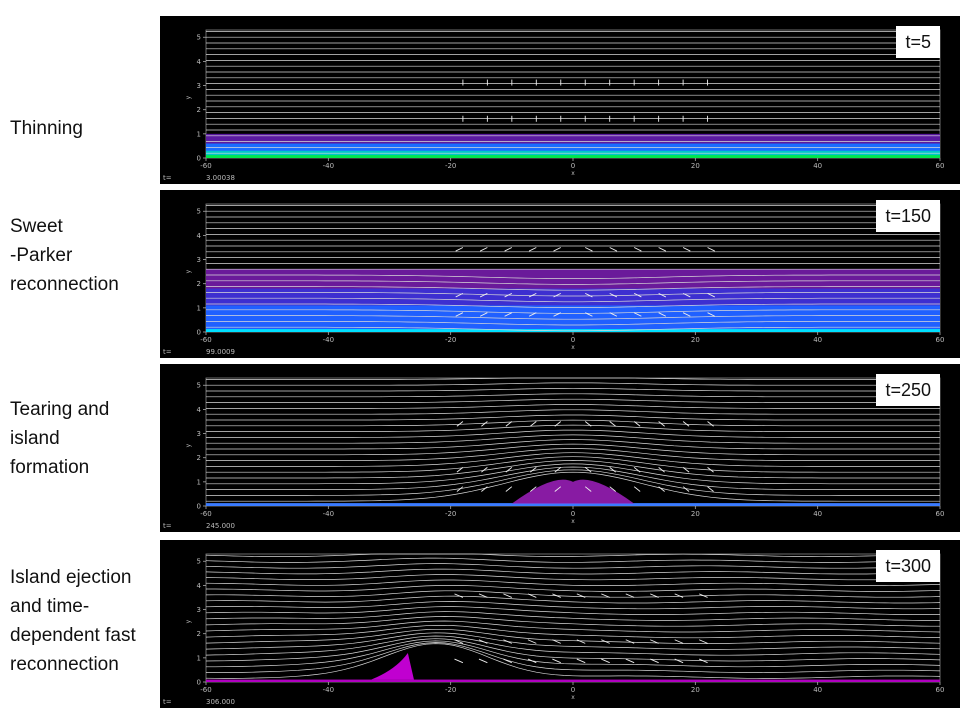 This screenshot has width=960, height=720. I want to click on x-tick-label: 0, so click(573, 514).